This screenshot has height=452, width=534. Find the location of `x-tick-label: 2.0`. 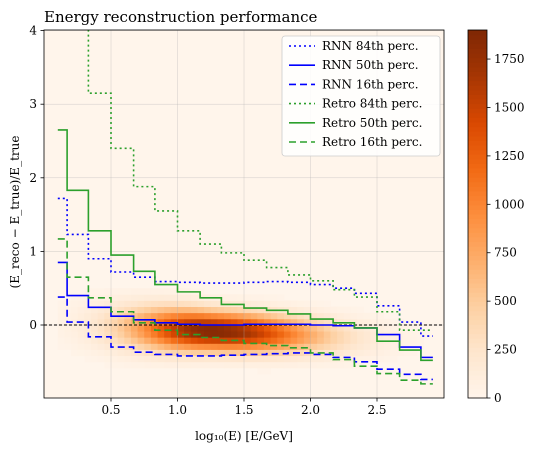

x-tick-label: 2.0 is located at coordinates (310, 410).